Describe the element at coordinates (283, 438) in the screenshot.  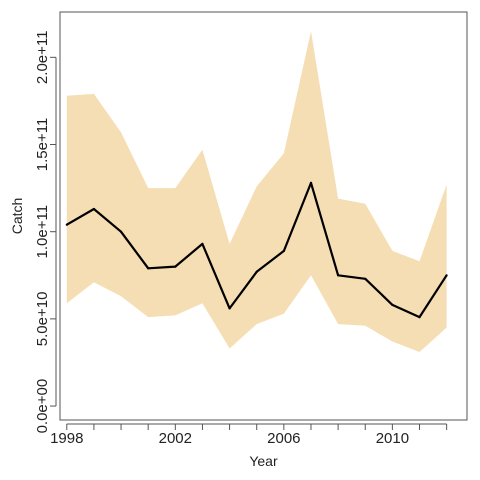
I see `x-tick-label: 2006` at that location.